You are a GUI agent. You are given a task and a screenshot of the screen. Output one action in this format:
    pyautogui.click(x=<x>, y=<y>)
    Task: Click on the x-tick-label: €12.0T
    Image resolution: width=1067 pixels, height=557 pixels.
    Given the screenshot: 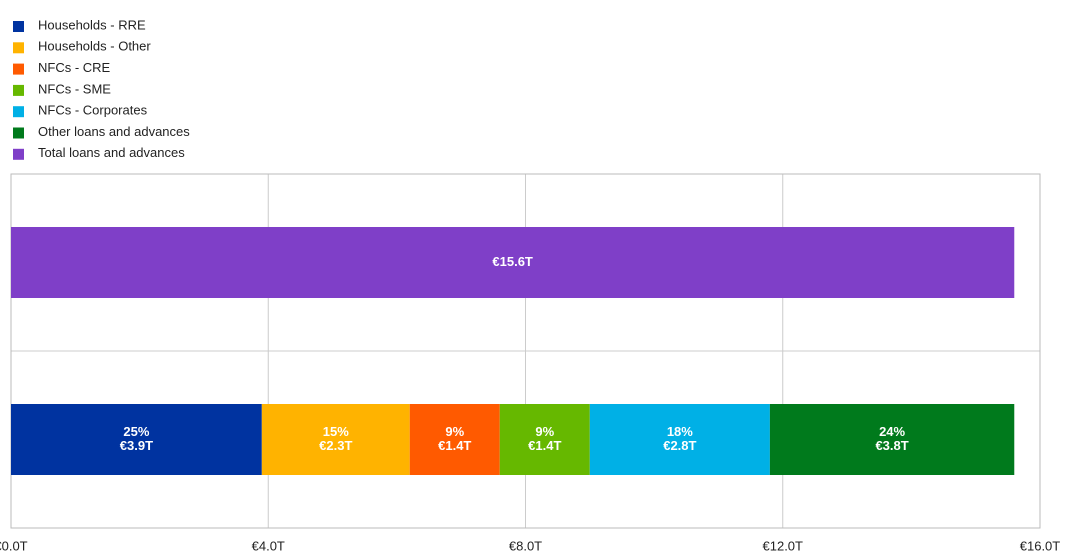 What is the action you would take?
    pyautogui.click(x=783, y=545)
    